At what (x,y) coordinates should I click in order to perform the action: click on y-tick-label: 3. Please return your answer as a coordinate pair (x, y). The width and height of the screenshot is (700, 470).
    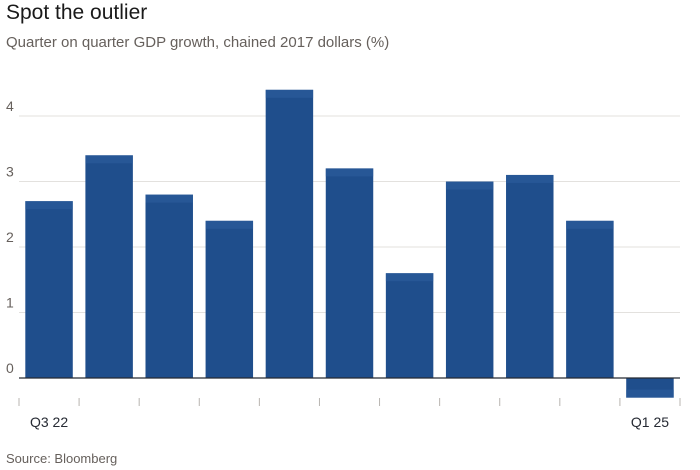
    Looking at the image, I should click on (10, 172).